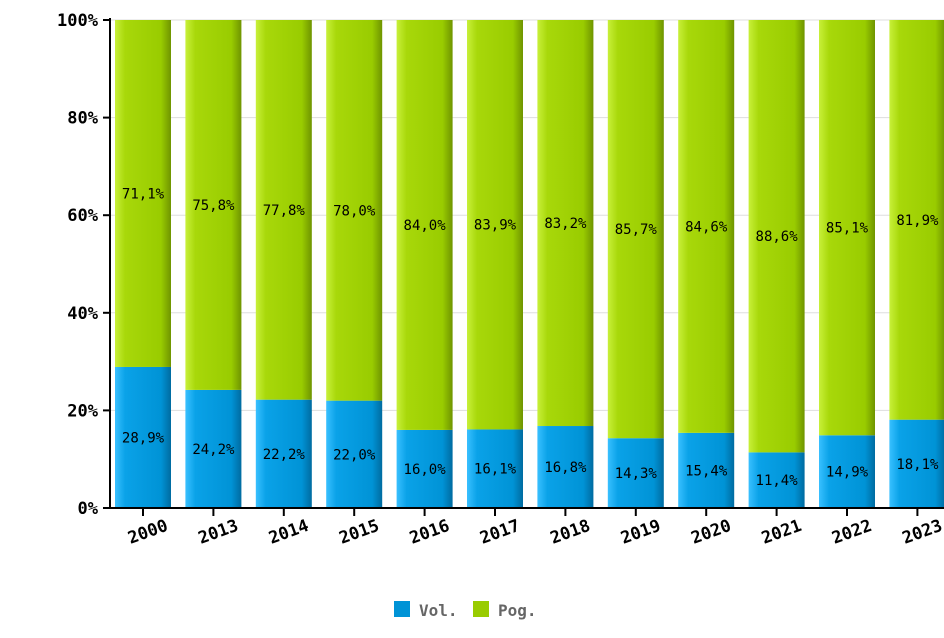 Image resolution: width=944 pixels, height=638 pixels. I want to click on x-tick-label: 2019, so click(640, 532).